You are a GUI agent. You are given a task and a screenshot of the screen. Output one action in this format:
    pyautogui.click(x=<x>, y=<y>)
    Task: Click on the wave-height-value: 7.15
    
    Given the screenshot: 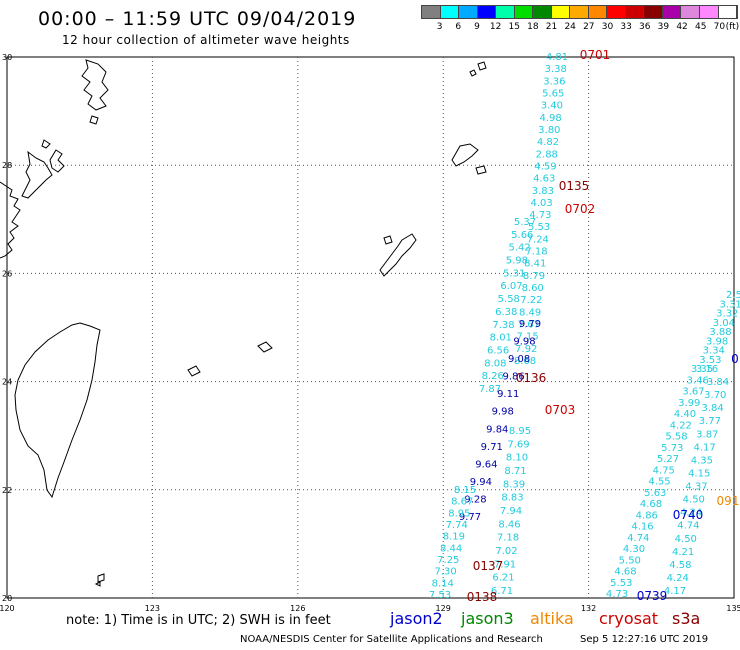 What is the action you would take?
    pyautogui.click(x=527, y=337)
    